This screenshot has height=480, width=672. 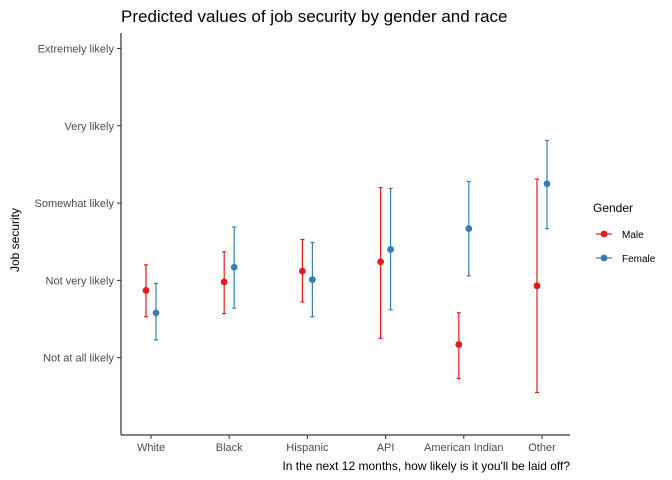 I want to click on x-tick-label: White, so click(x=151, y=448).